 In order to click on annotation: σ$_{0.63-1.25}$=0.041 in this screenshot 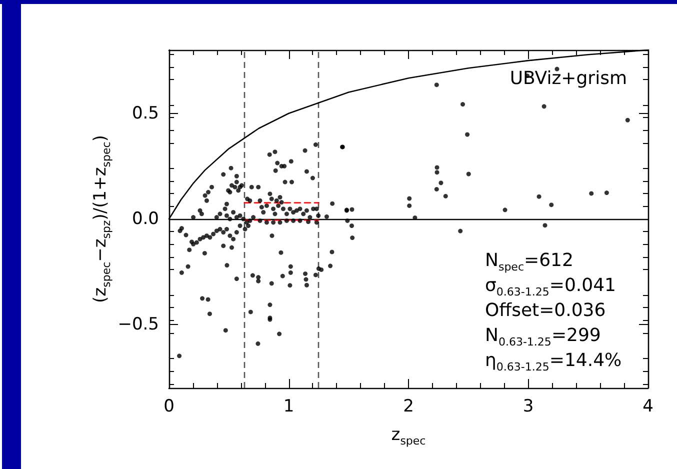, I will do `click(550, 287)`.